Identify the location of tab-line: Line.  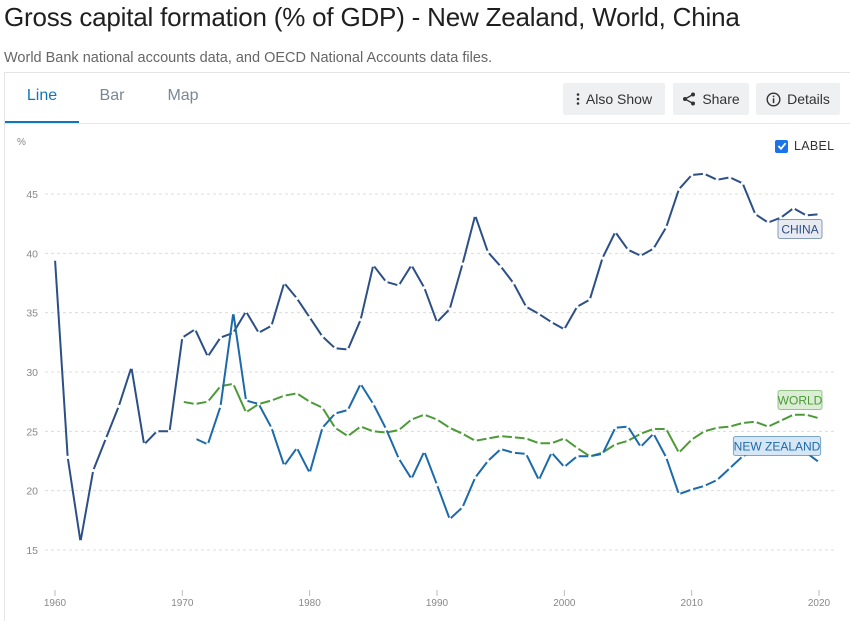
(42, 98).